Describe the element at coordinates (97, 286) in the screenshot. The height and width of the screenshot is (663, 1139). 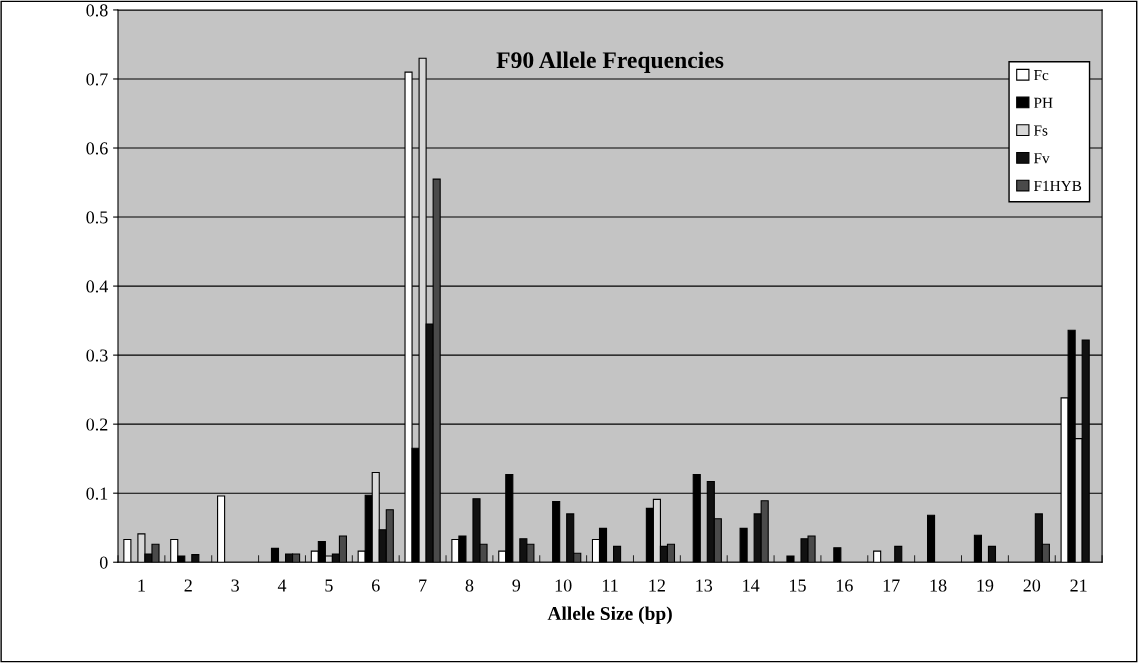
I see `y-tick-label: 0.4` at that location.